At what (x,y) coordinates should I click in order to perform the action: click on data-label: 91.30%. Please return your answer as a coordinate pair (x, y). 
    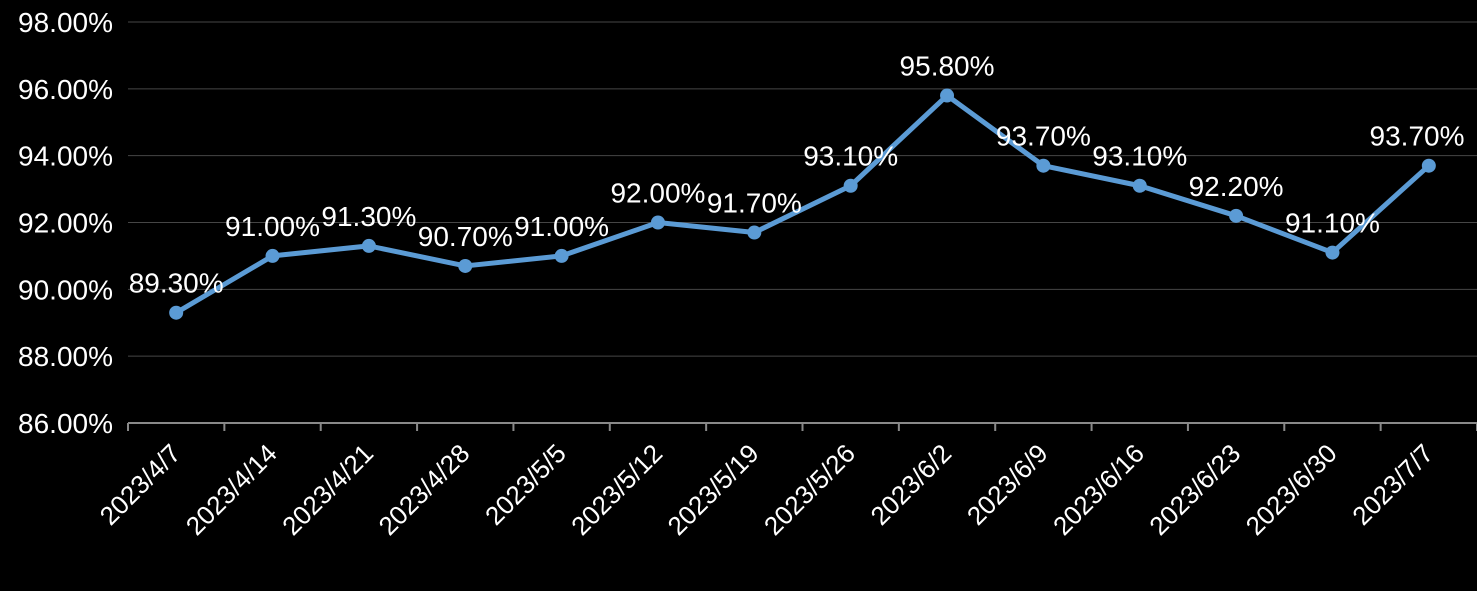
    Looking at the image, I should click on (368, 216).